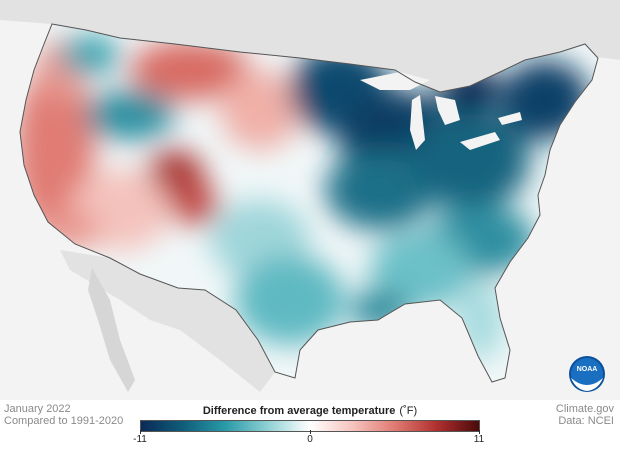 The height and width of the screenshot is (450, 620). I want to click on legend-title: Difference from average temperature (˚F), so click(310, 411).